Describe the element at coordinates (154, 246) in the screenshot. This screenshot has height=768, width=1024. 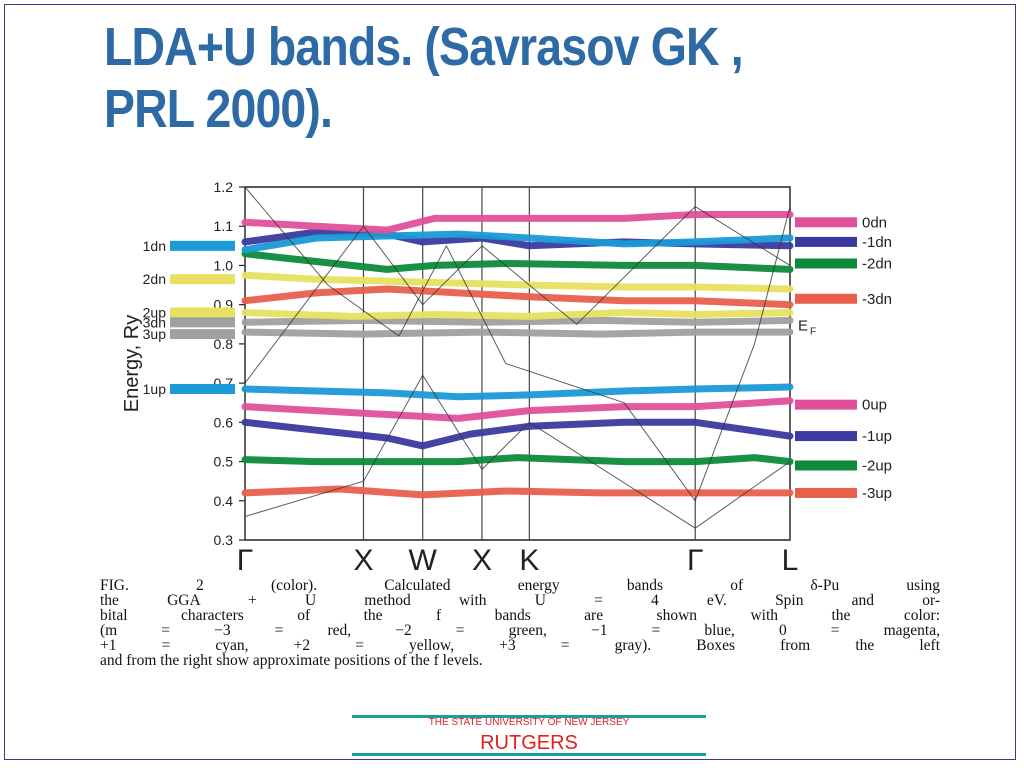
I see `left-level-label: 1dn` at that location.